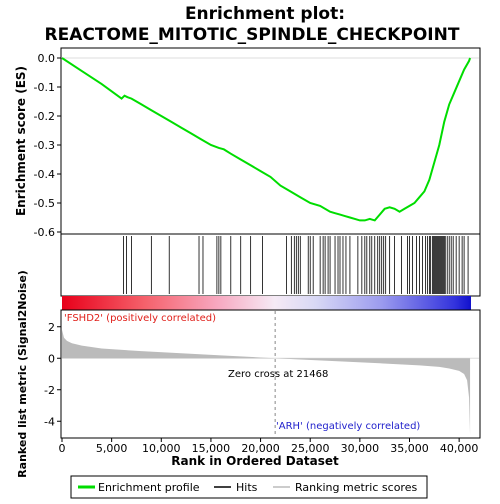 This screenshot has height=504, width=500. I want to click on x-tick-label: 30,000, so click(360, 448).